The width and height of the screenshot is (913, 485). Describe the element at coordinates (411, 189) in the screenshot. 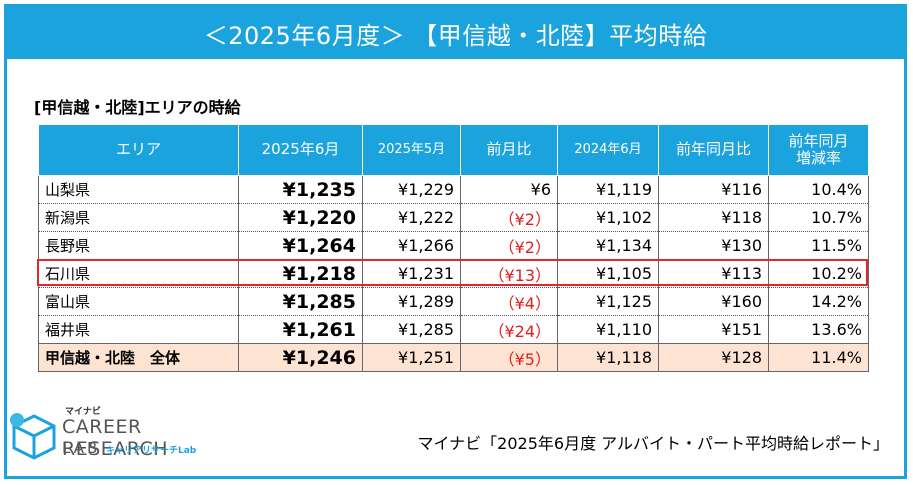

I see `may2025-cell: ¥1,229` at that location.